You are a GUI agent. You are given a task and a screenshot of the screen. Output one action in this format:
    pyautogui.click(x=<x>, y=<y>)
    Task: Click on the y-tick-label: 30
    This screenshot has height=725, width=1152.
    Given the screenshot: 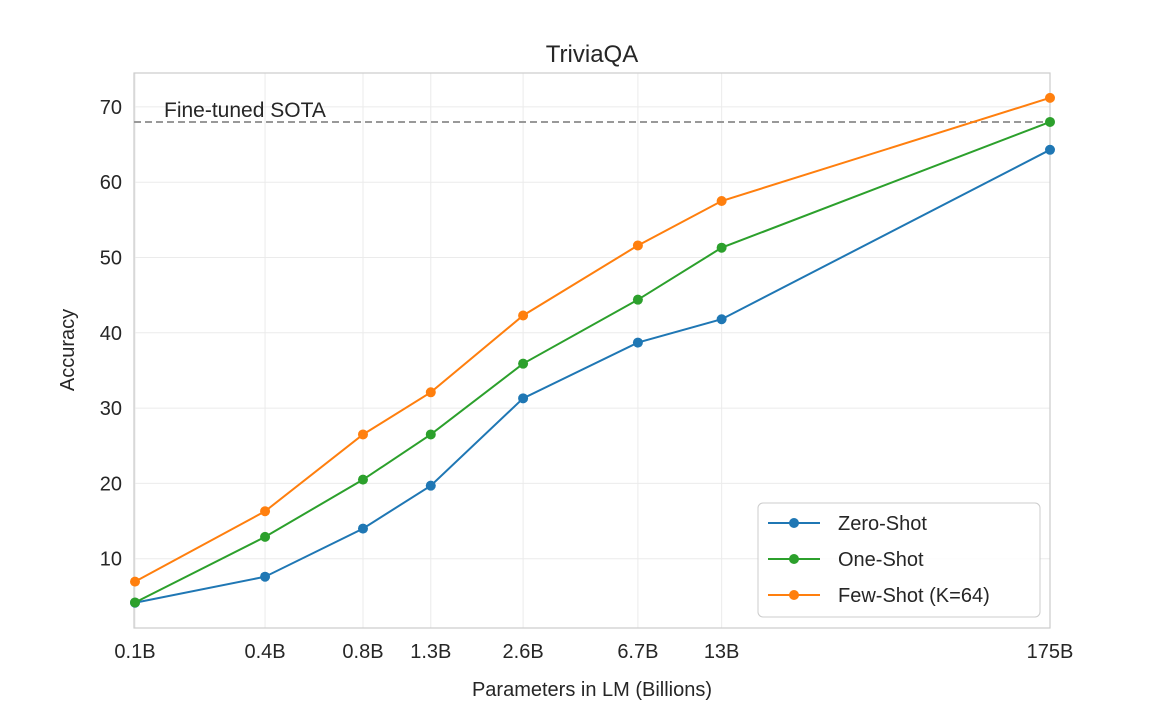 What is the action you would take?
    pyautogui.click(x=111, y=409)
    